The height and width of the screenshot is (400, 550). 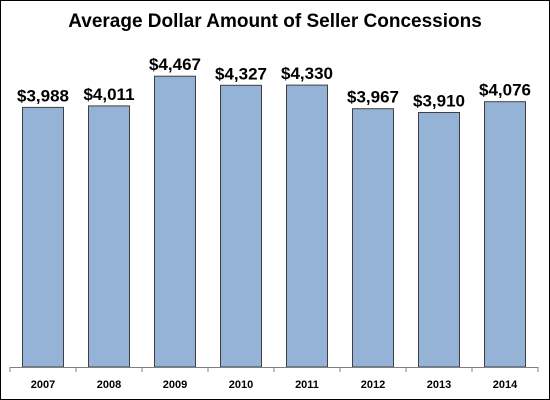 What do you see at coordinates (307, 226) in the screenshot?
I see `bar-2011` at bounding box center [307, 226].